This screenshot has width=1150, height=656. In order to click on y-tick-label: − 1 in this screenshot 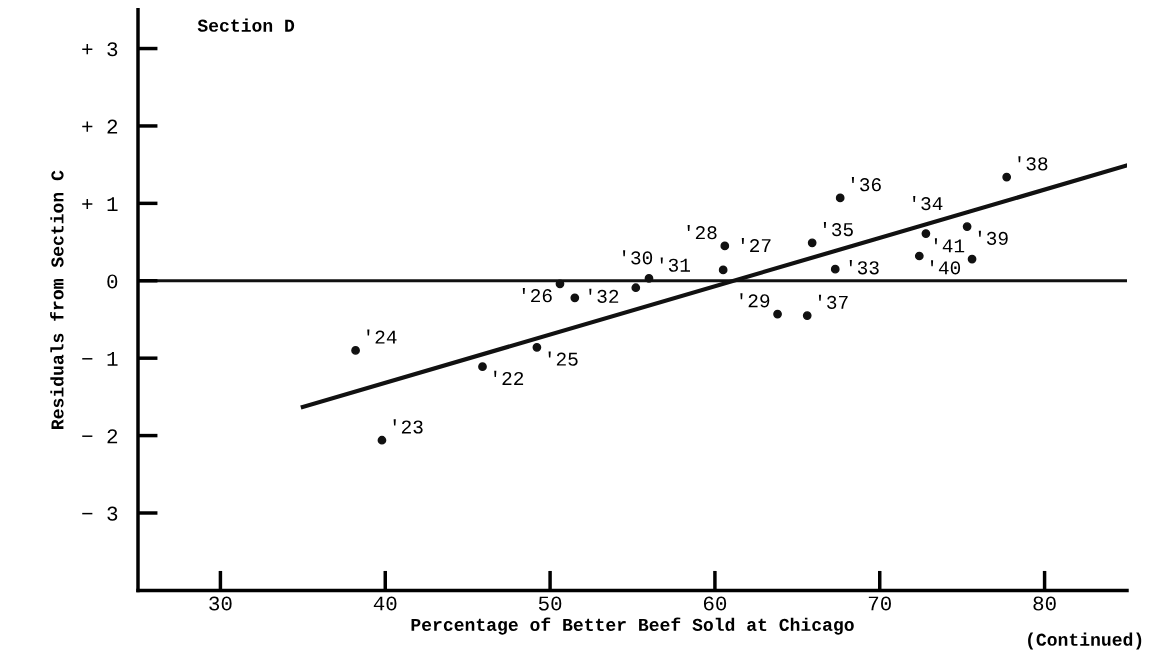, I will do `click(100, 359)`.